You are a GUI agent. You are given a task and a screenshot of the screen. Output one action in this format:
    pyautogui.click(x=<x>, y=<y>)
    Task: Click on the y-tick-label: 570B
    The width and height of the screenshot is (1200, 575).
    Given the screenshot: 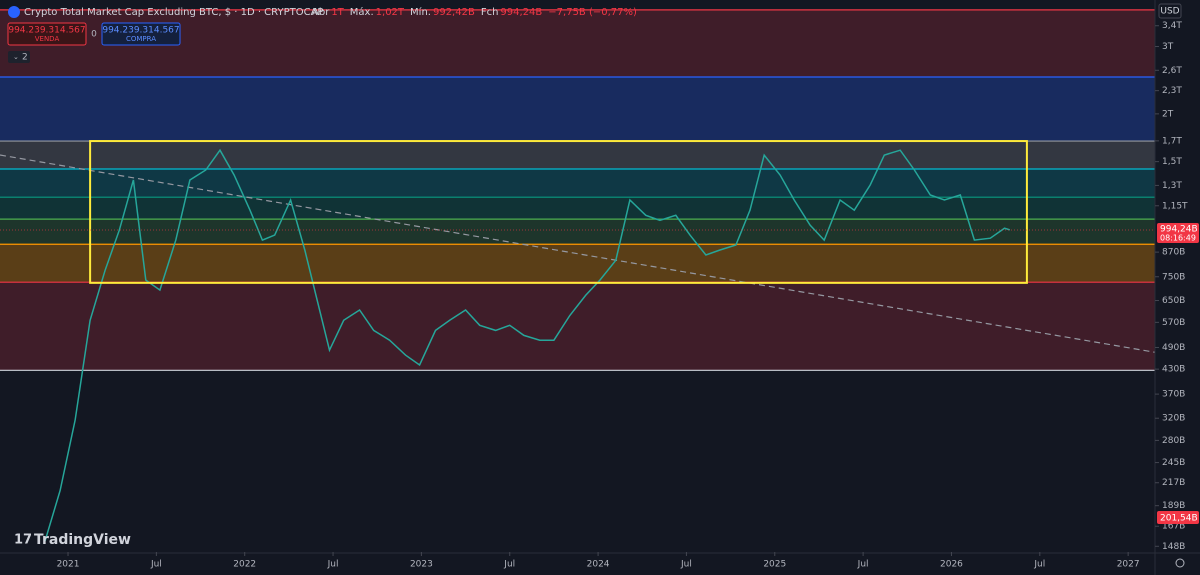 What is the action you would take?
    pyautogui.click(x=1173, y=323)
    